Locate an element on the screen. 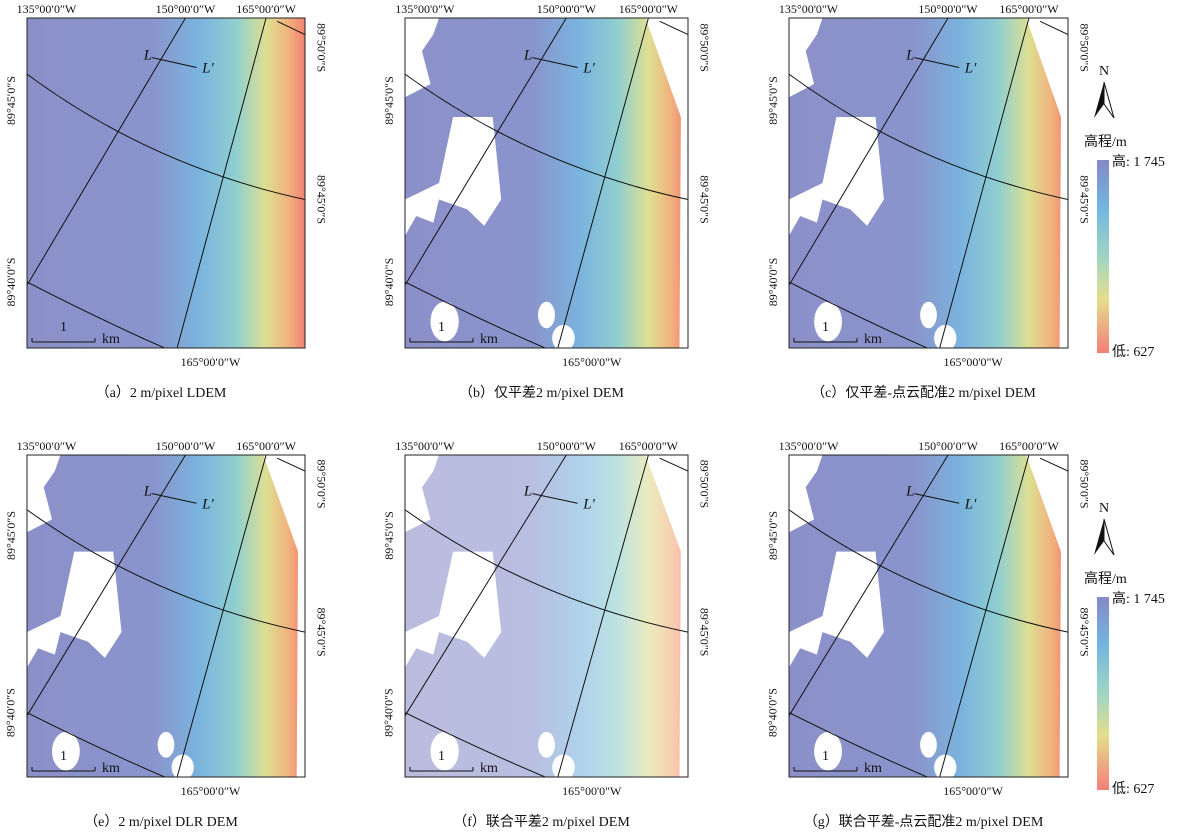  latitude-label: 89°50'0"S is located at coordinates (1084, 47).